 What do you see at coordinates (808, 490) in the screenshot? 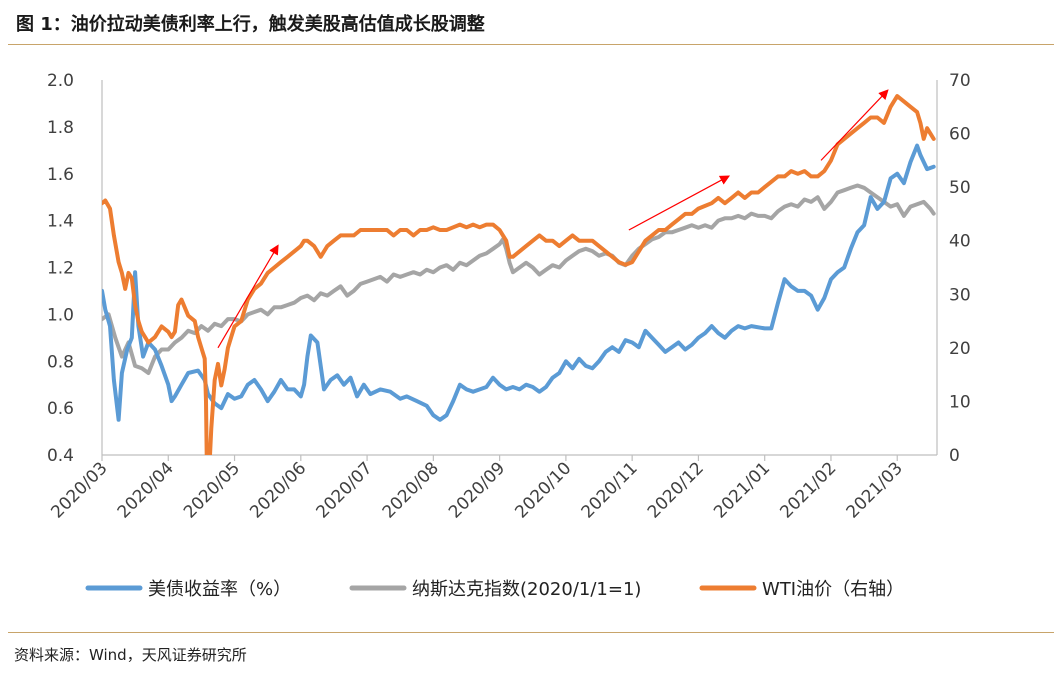
I see `x-tick-label: 2021/02` at bounding box center [808, 490].